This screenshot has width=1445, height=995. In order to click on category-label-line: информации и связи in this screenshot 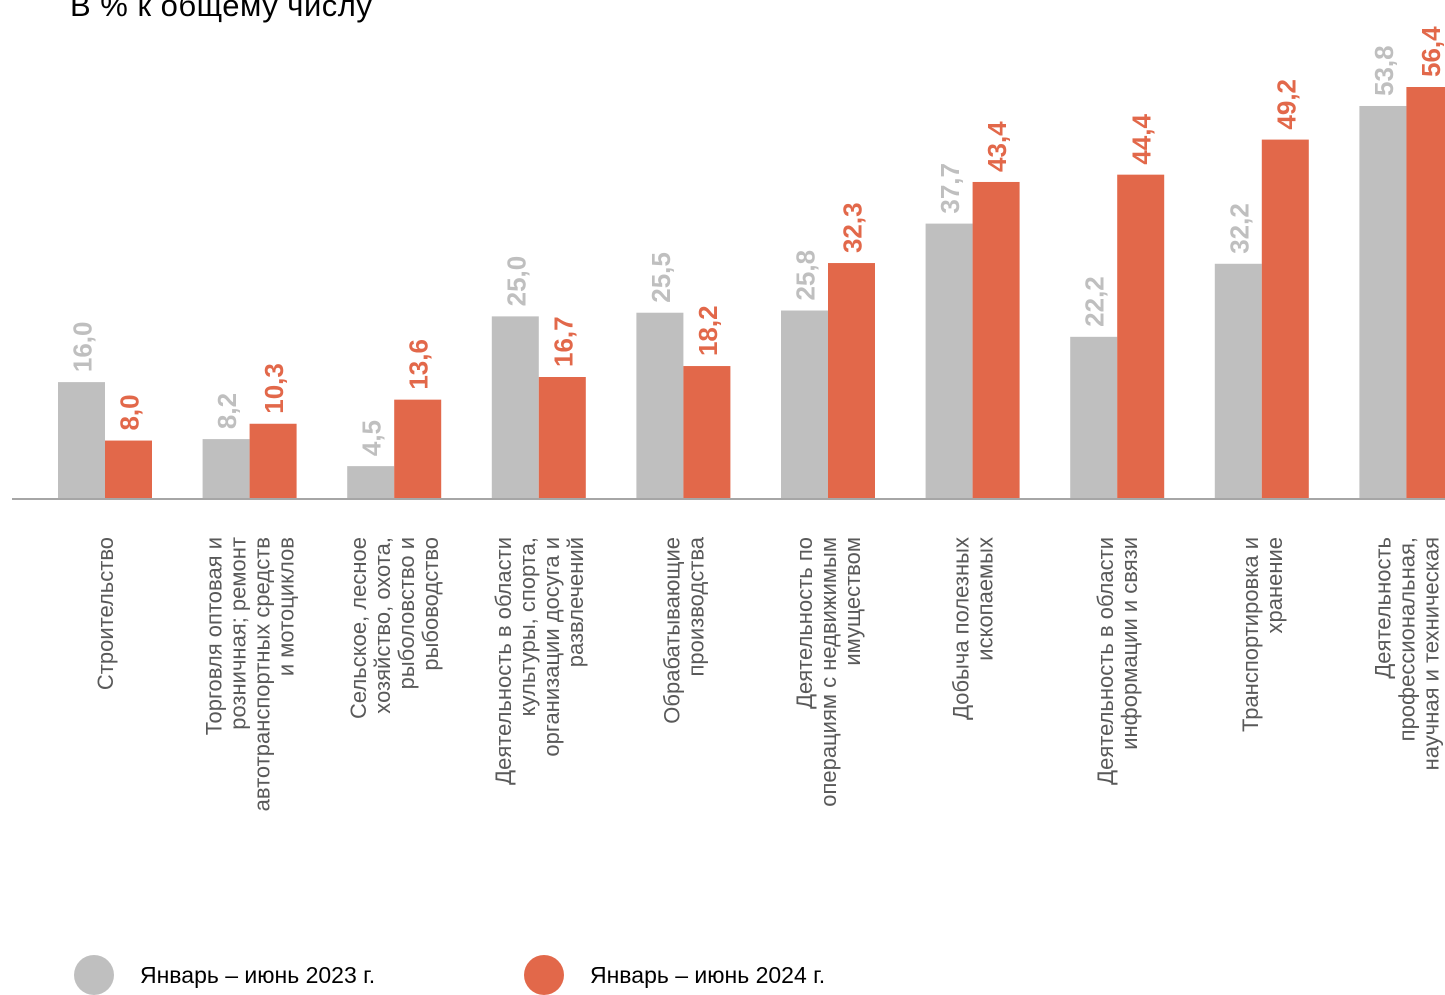, I will do `click(1129, 643)`.